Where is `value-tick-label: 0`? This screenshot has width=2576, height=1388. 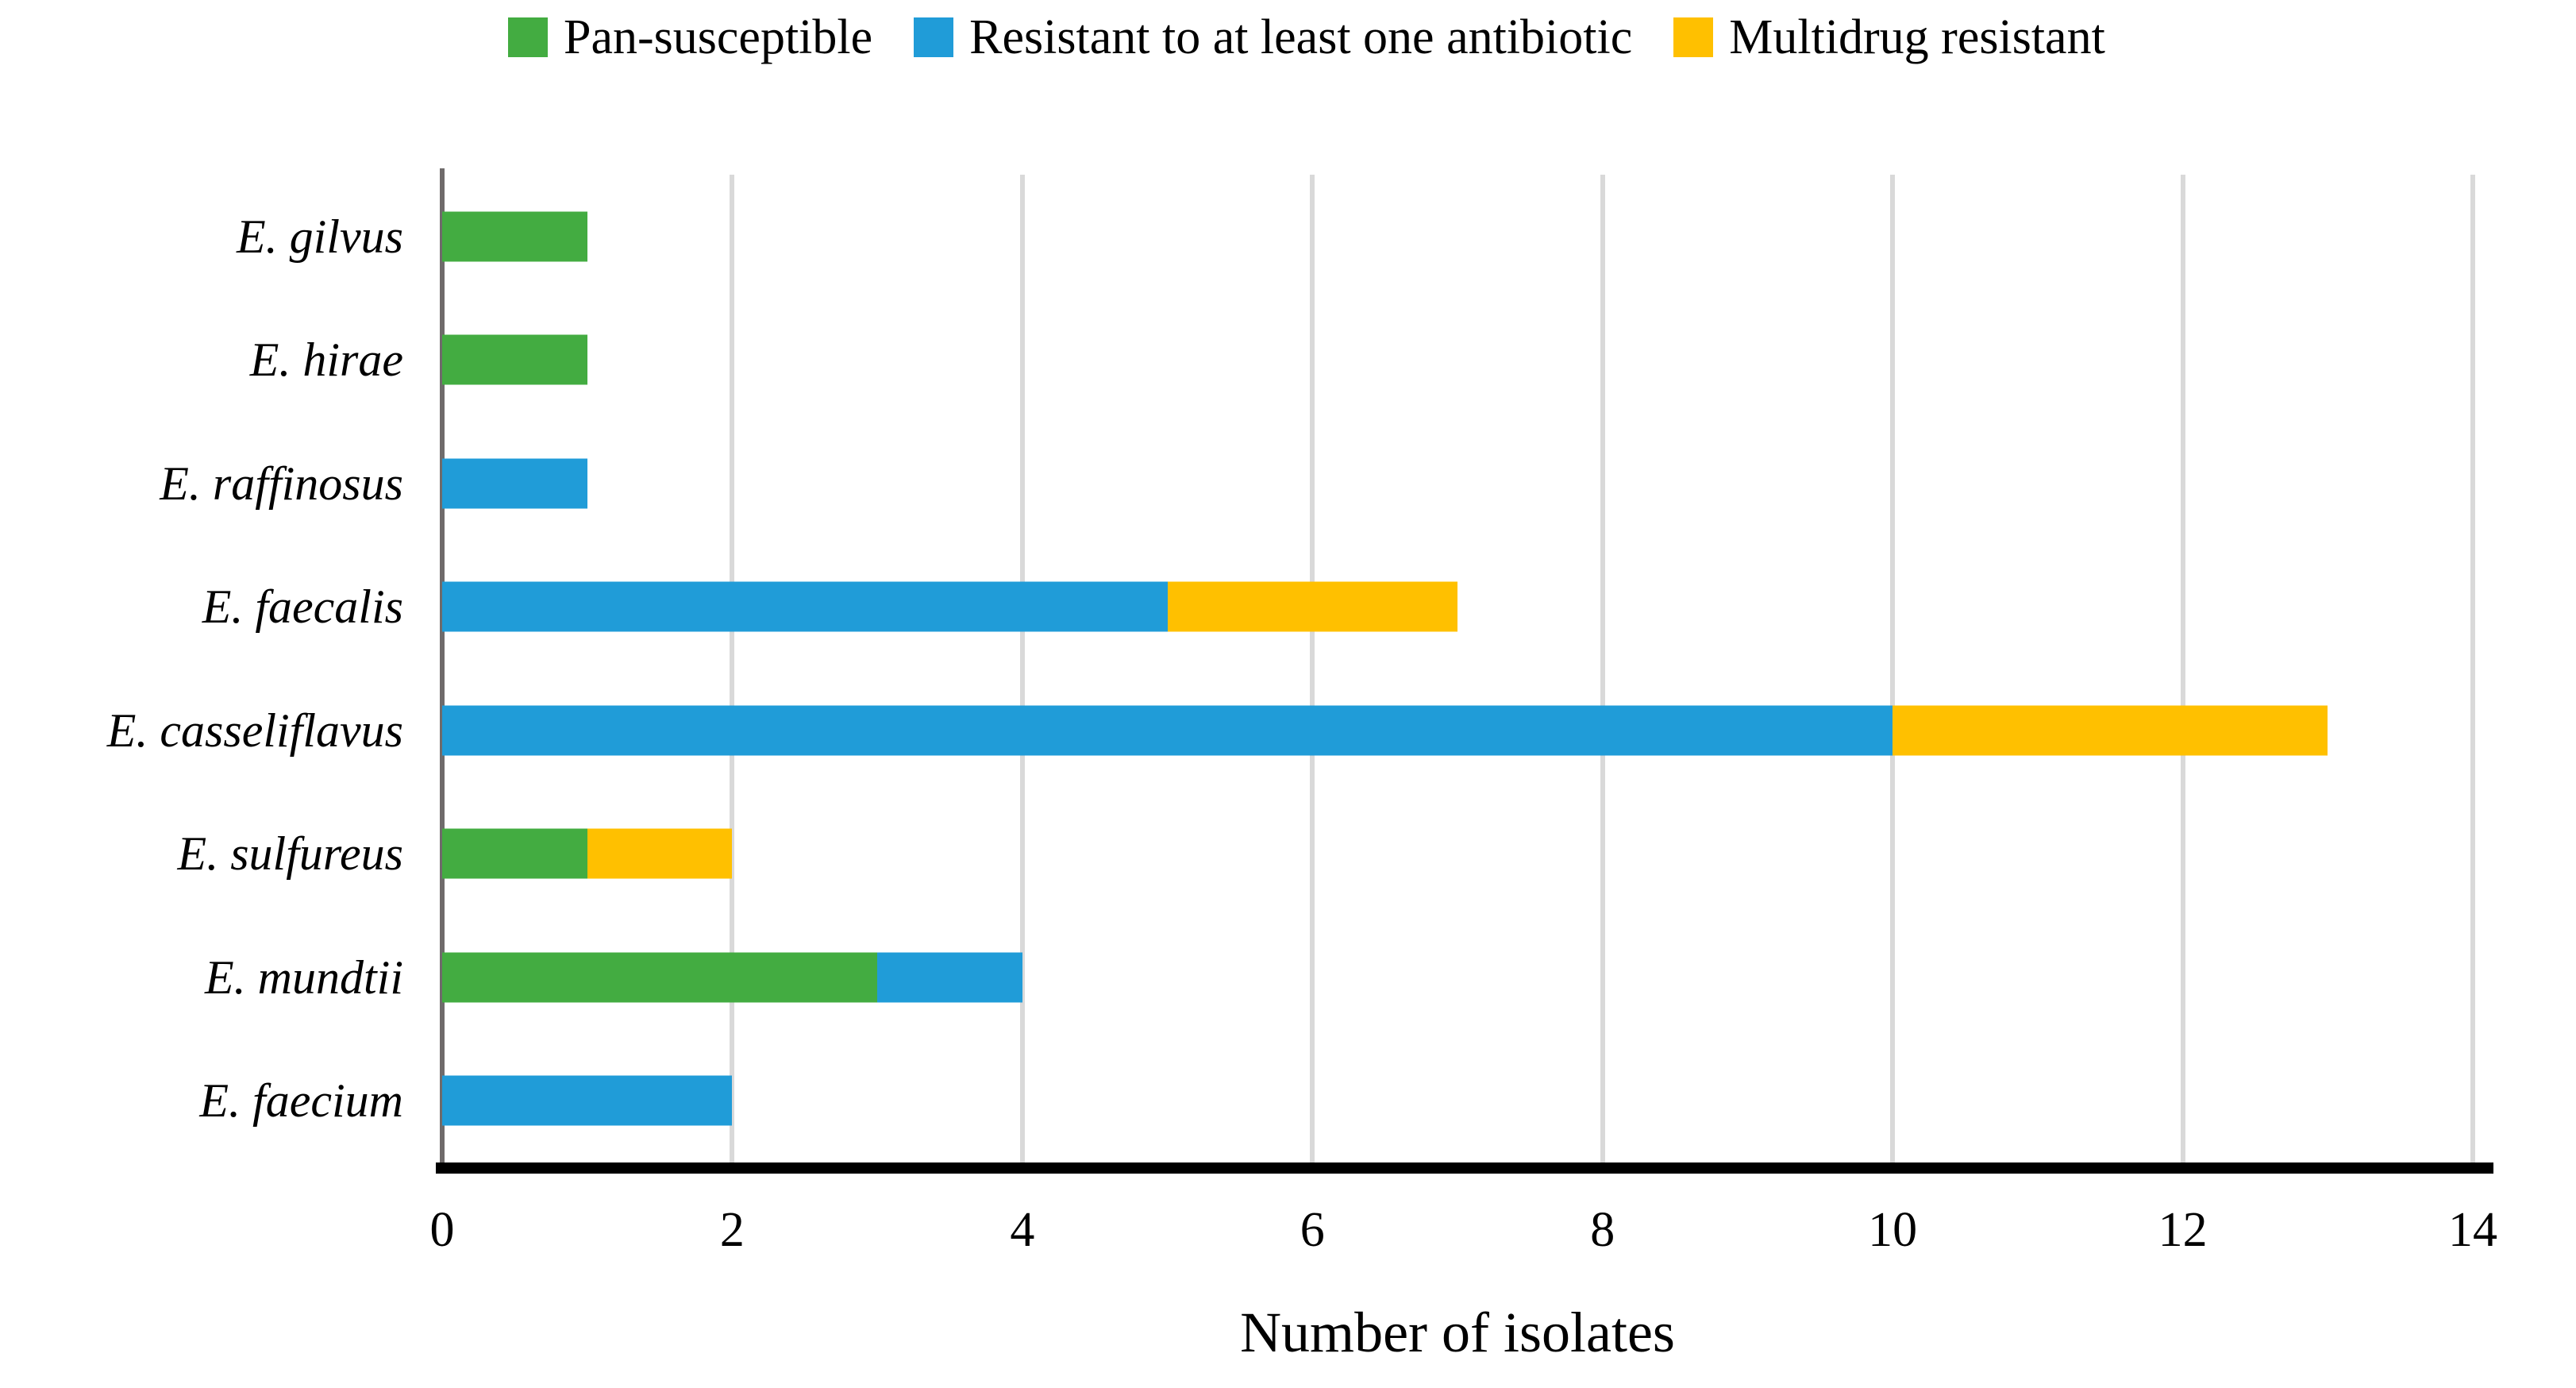 value-tick-label: 0 is located at coordinates (442, 1230).